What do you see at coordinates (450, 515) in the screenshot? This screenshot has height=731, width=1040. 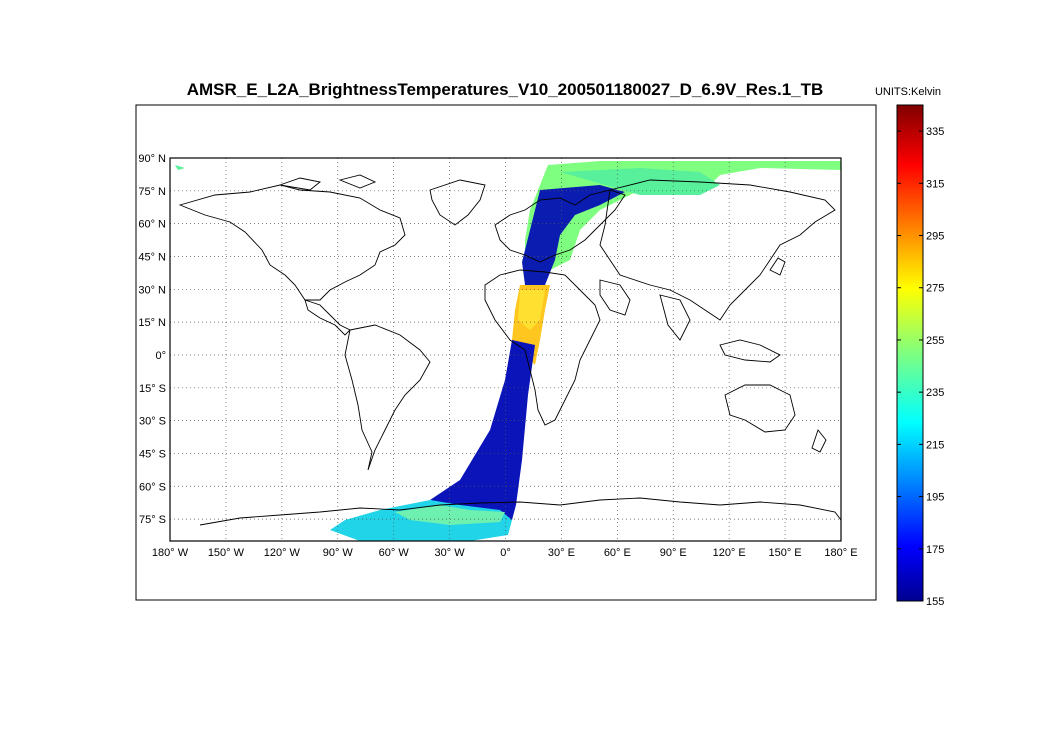 I see `swath-antarctic-edge` at bounding box center [450, 515].